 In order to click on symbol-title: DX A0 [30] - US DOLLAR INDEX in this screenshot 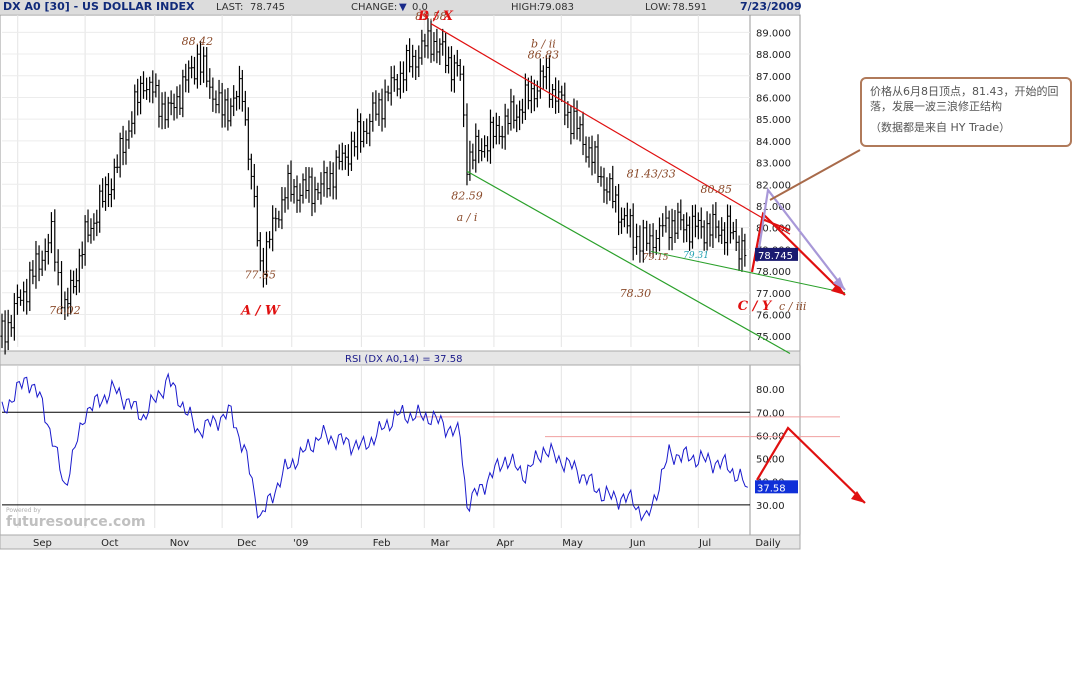, I will do `click(99, 6)`.